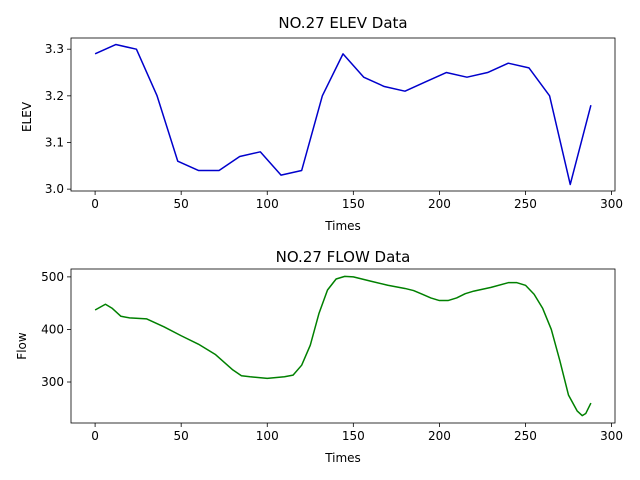  What do you see at coordinates (52, 329) in the screenshot?
I see `flow-y-tick-label: 400` at bounding box center [52, 329].